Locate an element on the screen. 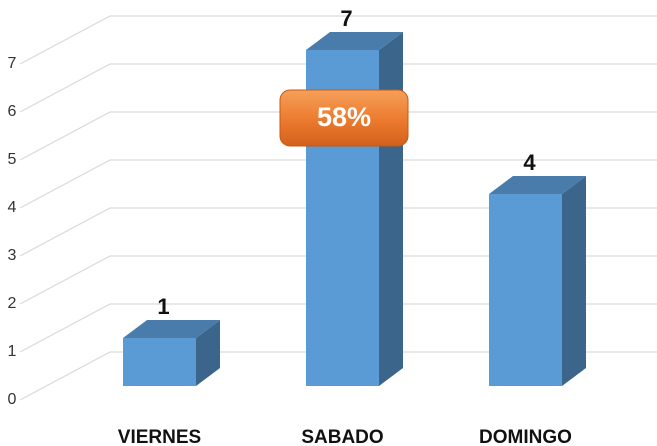 The height and width of the screenshot is (446, 657). x-tick-label: DOMINGO is located at coordinates (525, 436).